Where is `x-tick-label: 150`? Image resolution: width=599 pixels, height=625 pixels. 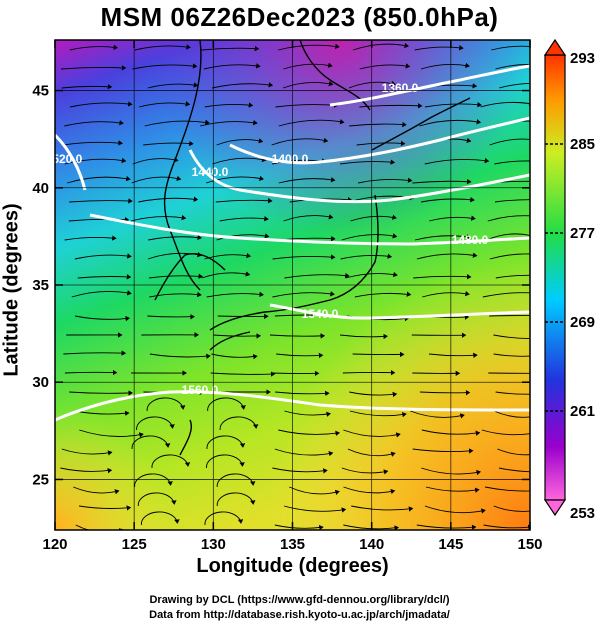 x-tick-label: 150 is located at coordinates (529, 544).